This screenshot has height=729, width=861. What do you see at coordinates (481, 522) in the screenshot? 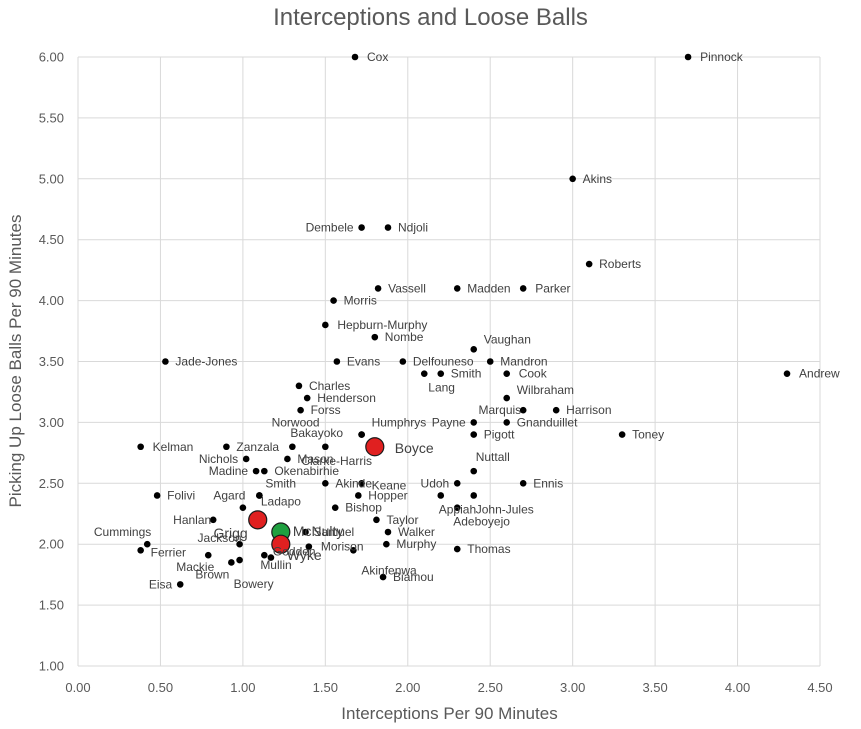
I see `point-label-adeboyejo: Adeboyejo` at bounding box center [481, 522].